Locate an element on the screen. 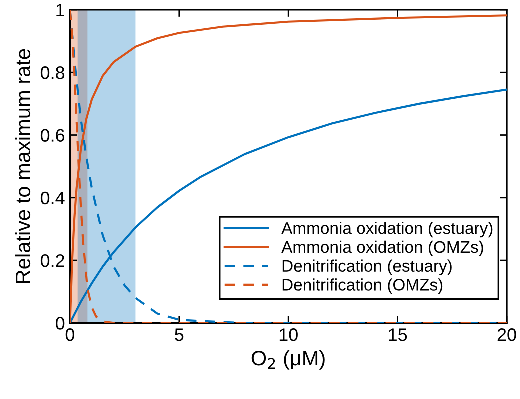 Image resolution: width=520 pixels, height=399 pixels. x-tick-label: 10 is located at coordinates (289, 335).